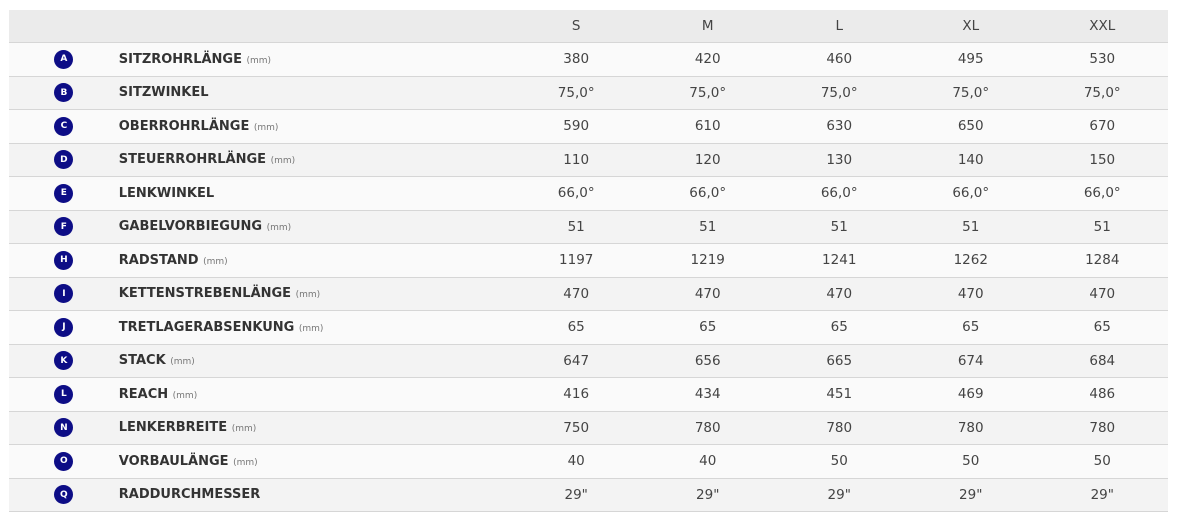 This screenshot has width=1188, height=525. Describe the element at coordinates (588, 361) in the screenshot. I see `table-row: K STACK (mm) 647 656 665 674 684` at that location.